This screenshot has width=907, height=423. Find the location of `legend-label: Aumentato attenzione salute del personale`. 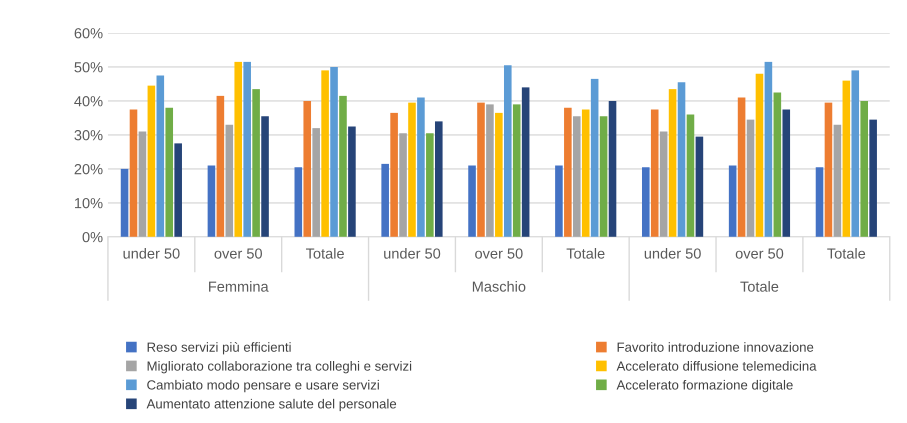

legend-label: Aumentato attenzione salute del personale is located at coordinates (271, 405).